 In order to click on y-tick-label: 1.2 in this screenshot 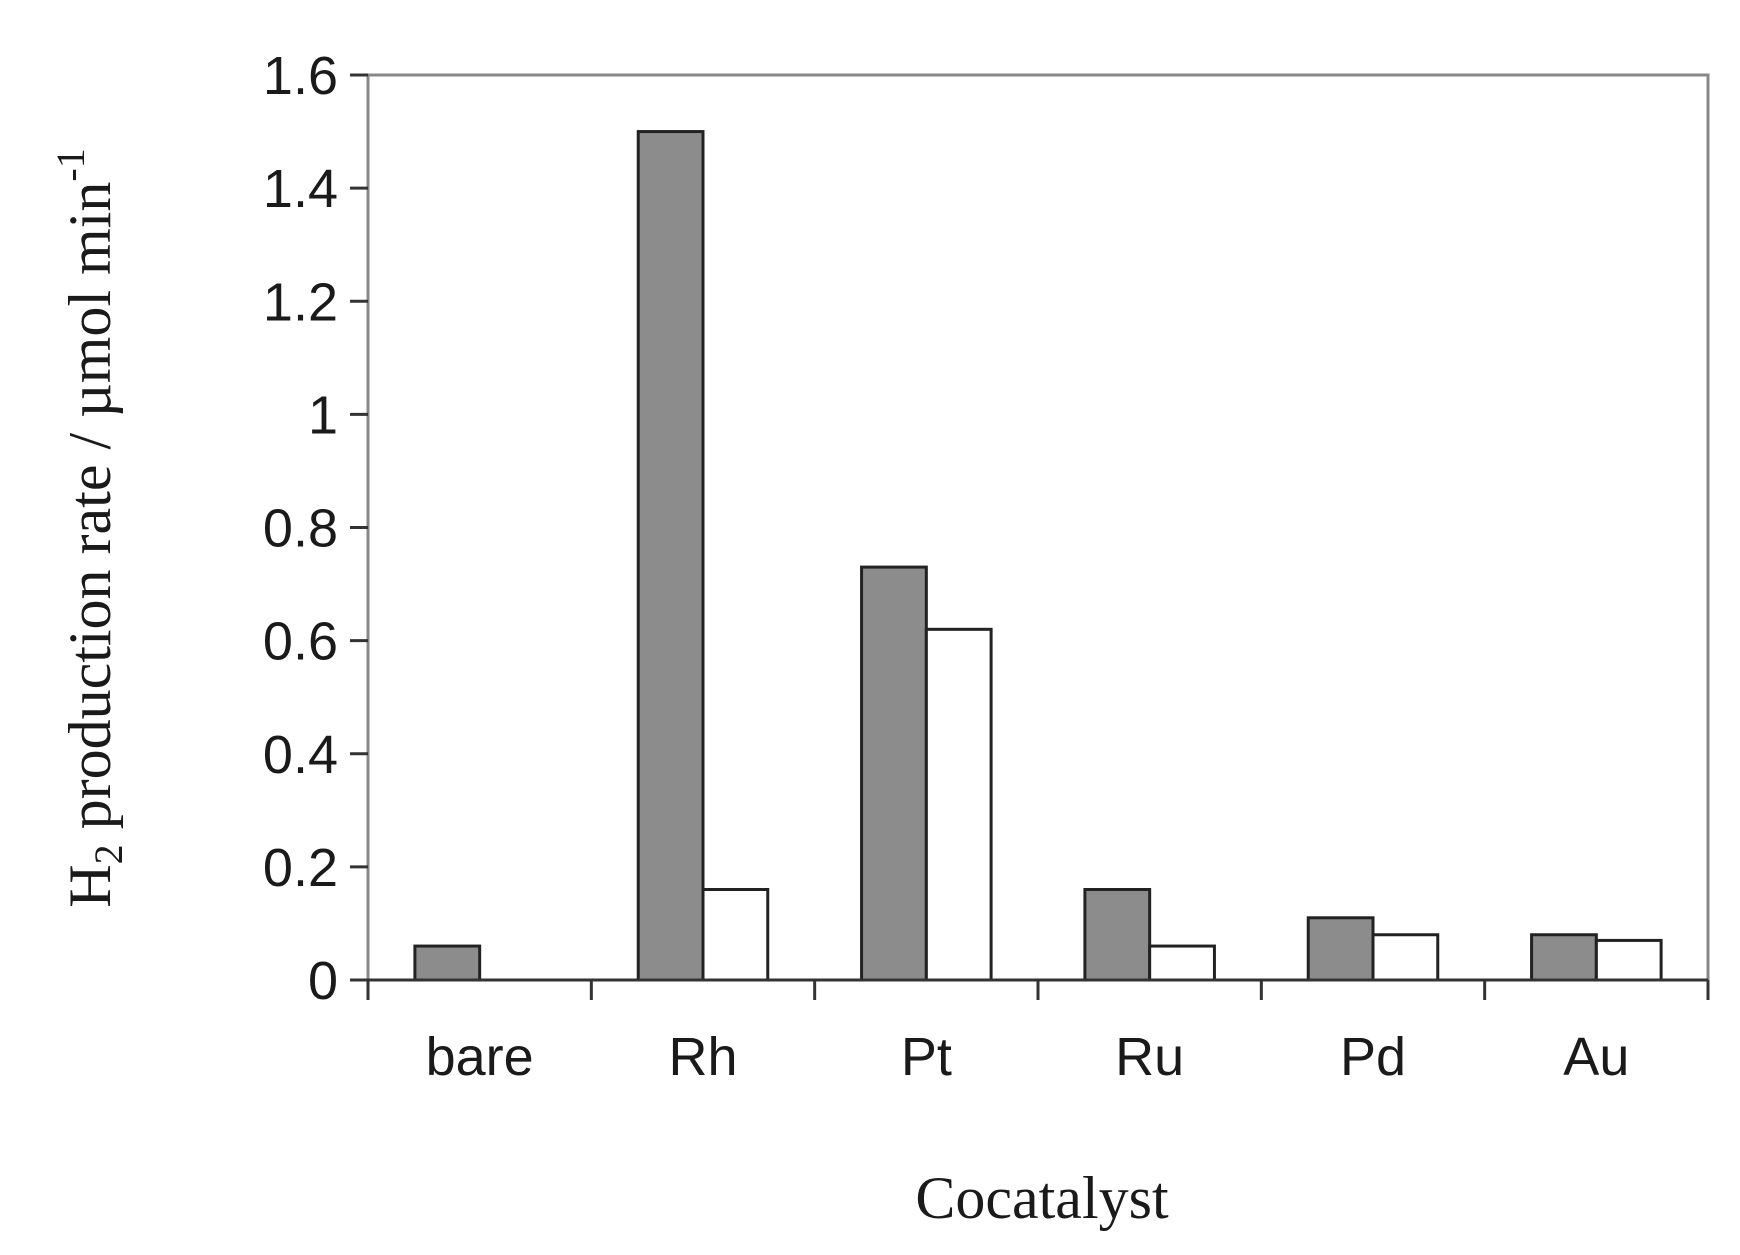, I will do `click(300, 302)`.